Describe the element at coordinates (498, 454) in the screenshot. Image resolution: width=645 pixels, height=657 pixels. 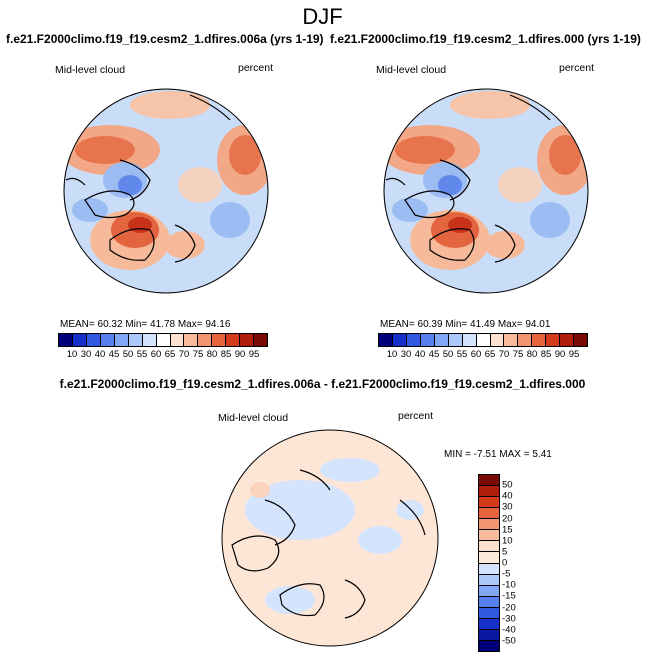
I see `diff-stats: MIN = -7.51 MAX = 5.41` at that location.